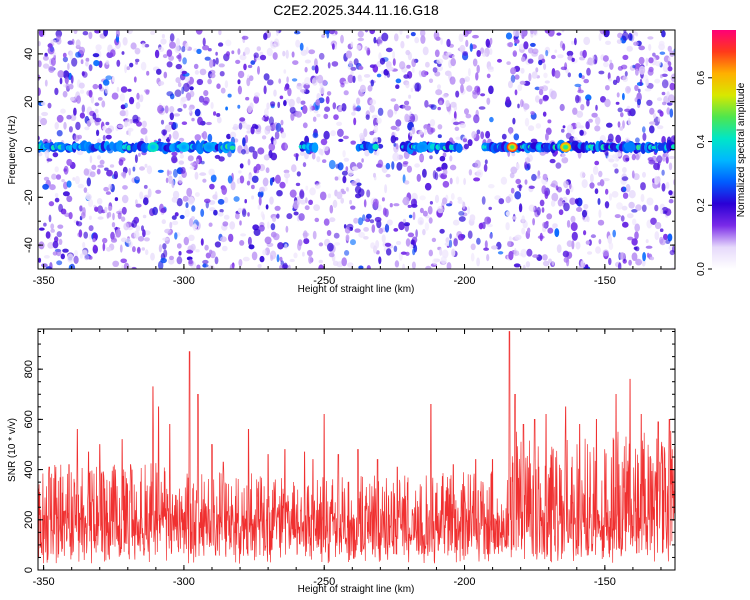 The width and height of the screenshot is (750, 600). What do you see at coordinates (29, 520) in the screenshot?
I see `y-tick-label: 200` at bounding box center [29, 520].